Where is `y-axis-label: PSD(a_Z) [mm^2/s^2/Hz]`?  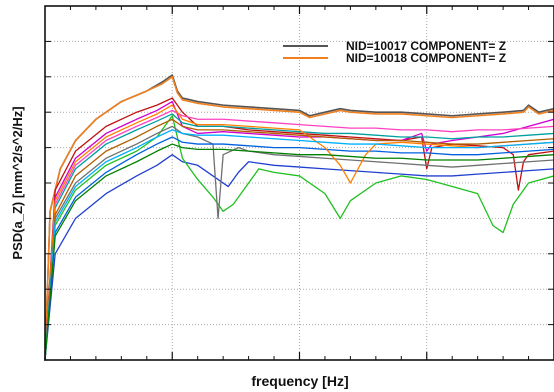
y-axis-label: PSD(a_Z) [mm^2/s^2/Hz] is located at coordinates (17, 182).